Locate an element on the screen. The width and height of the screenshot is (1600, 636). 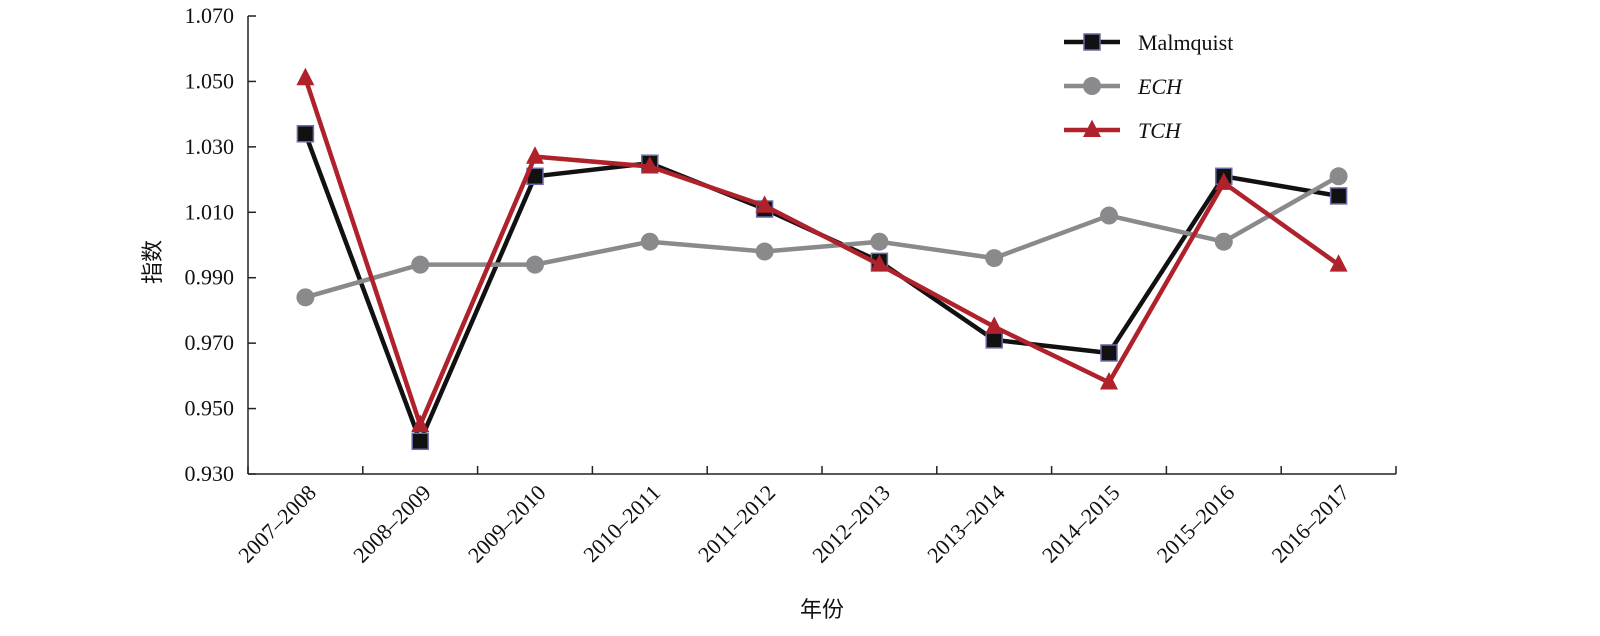
x-axis-title: 年份 is located at coordinates (822, 610).